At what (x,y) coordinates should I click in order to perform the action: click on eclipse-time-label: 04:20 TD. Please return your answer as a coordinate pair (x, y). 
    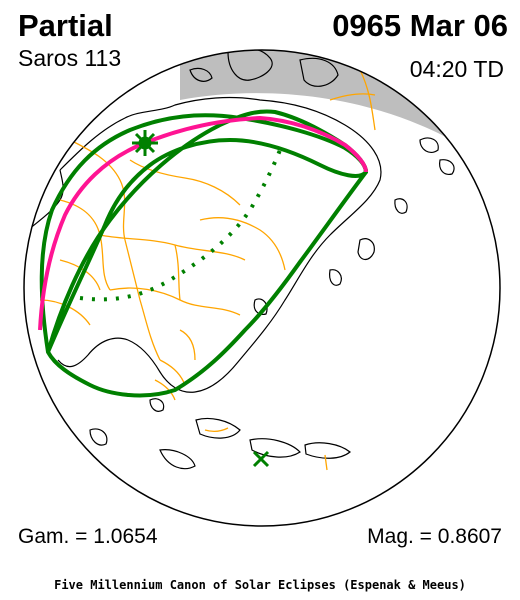
    Looking at the image, I should click on (456, 69).